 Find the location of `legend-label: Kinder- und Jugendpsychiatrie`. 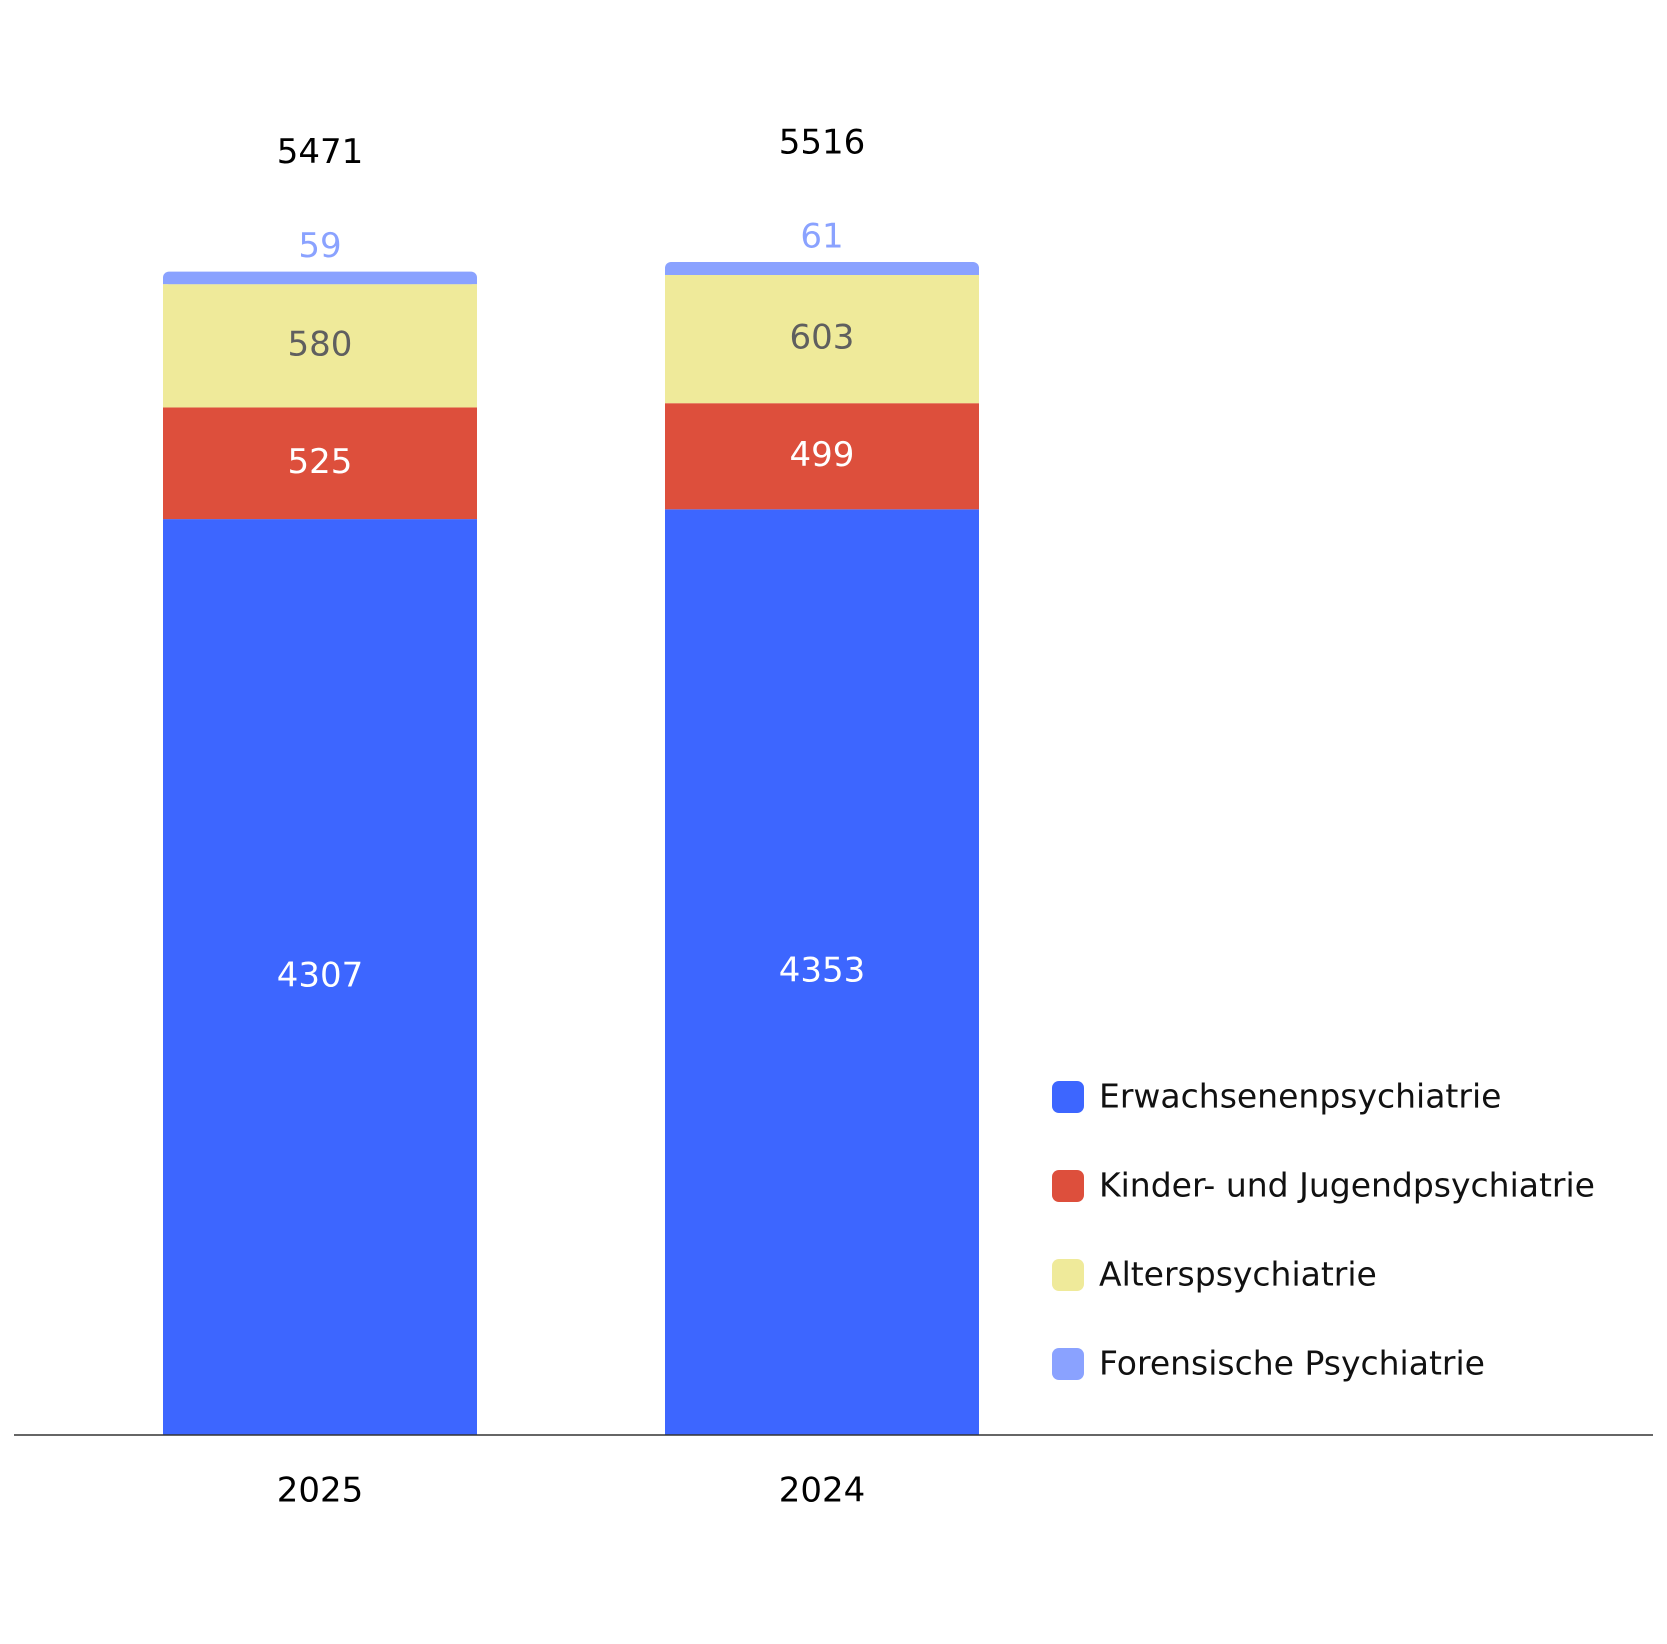

legend-label: Kinder- und Jugendpsychiatrie is located at coordinates (1347, 1185).